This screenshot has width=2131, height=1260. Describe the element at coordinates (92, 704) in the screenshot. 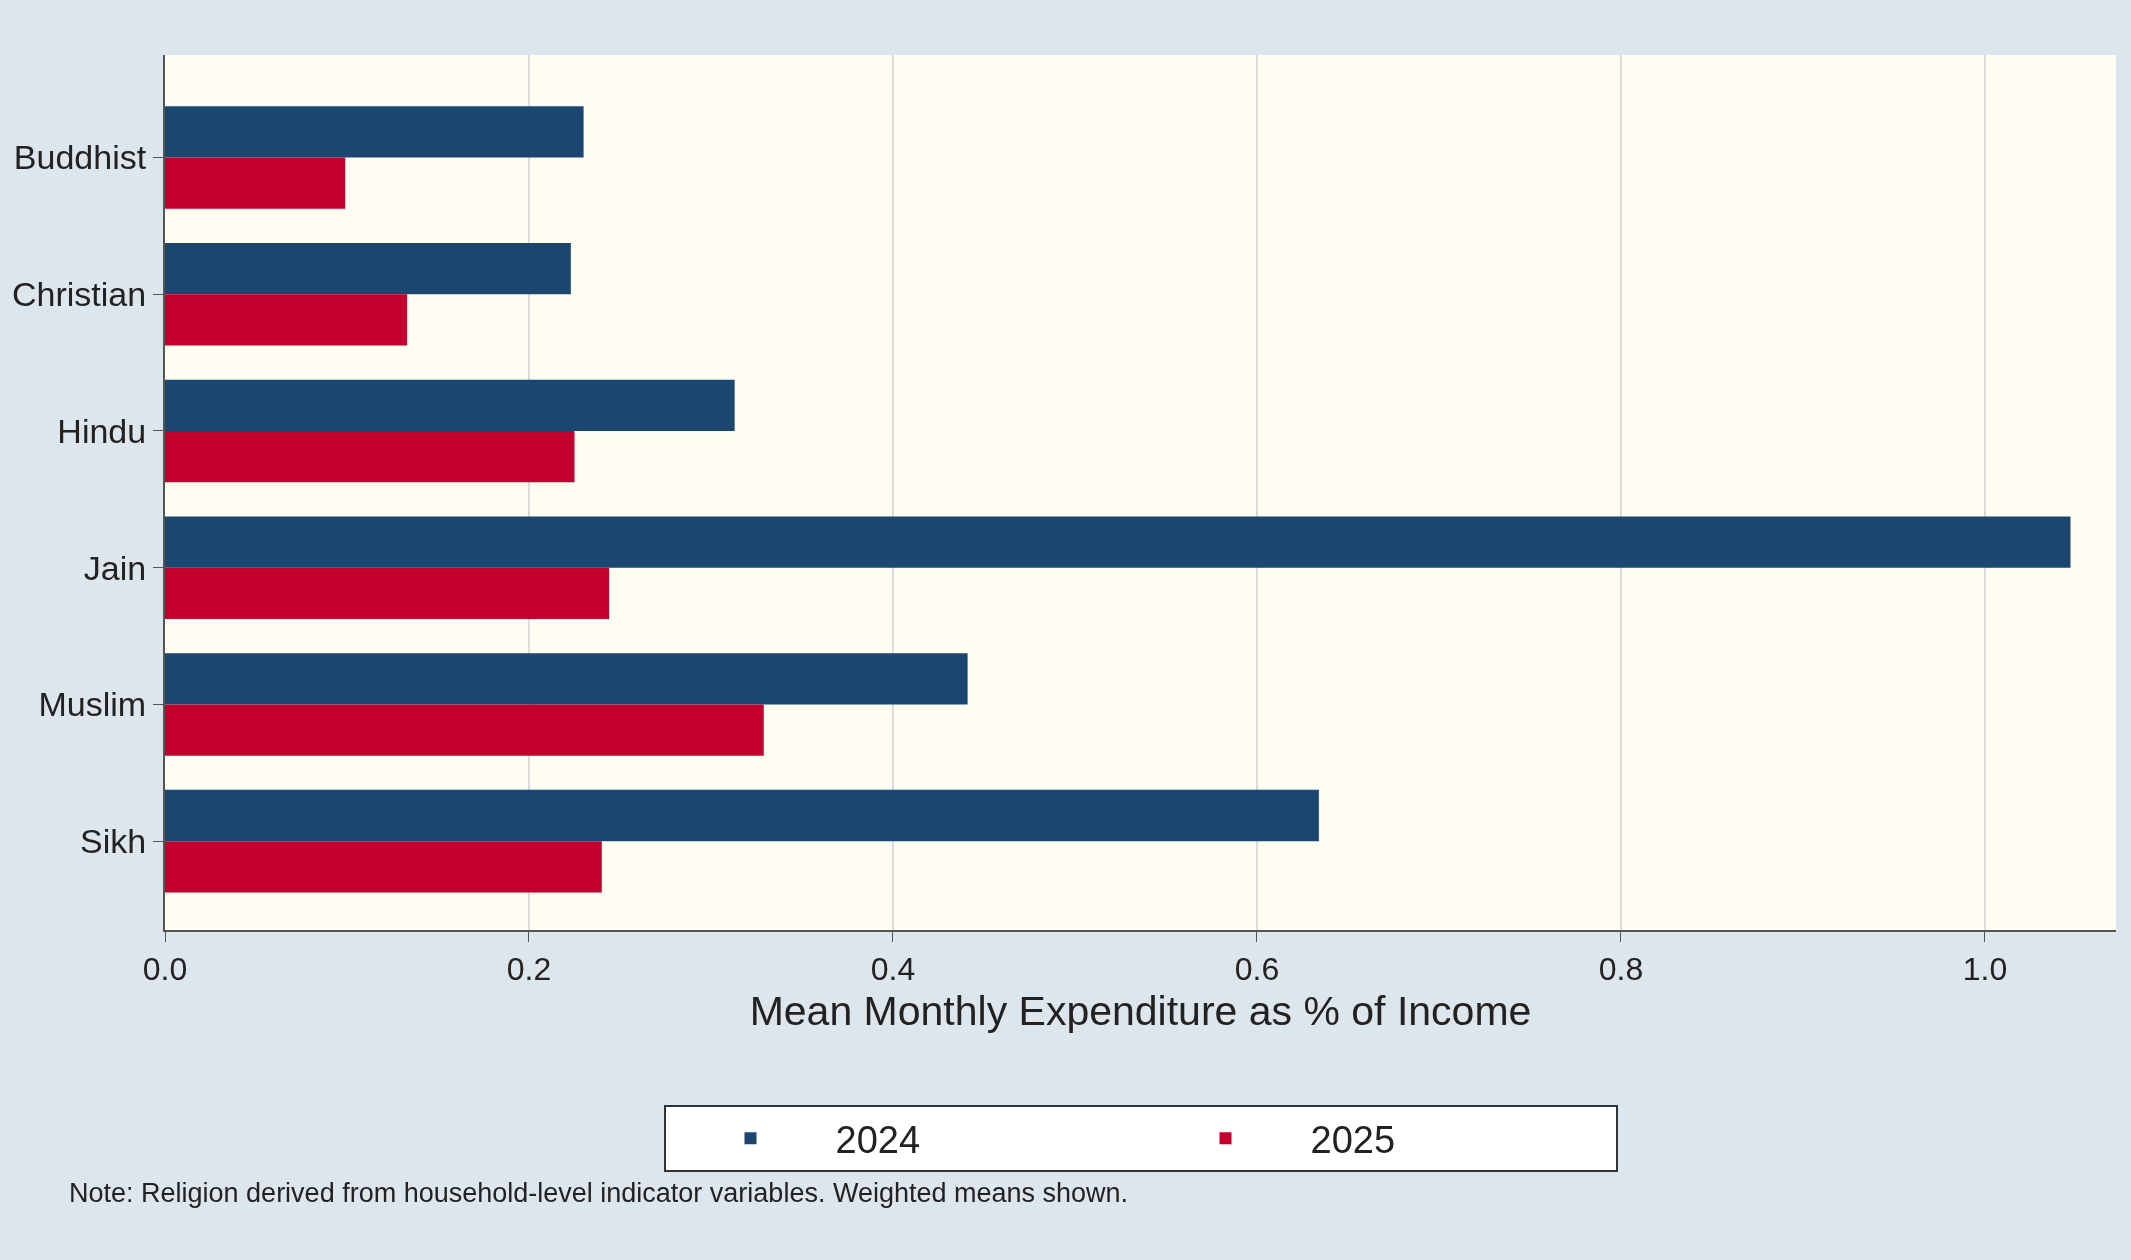

I see `y-tick-label: Muslim` at that location.